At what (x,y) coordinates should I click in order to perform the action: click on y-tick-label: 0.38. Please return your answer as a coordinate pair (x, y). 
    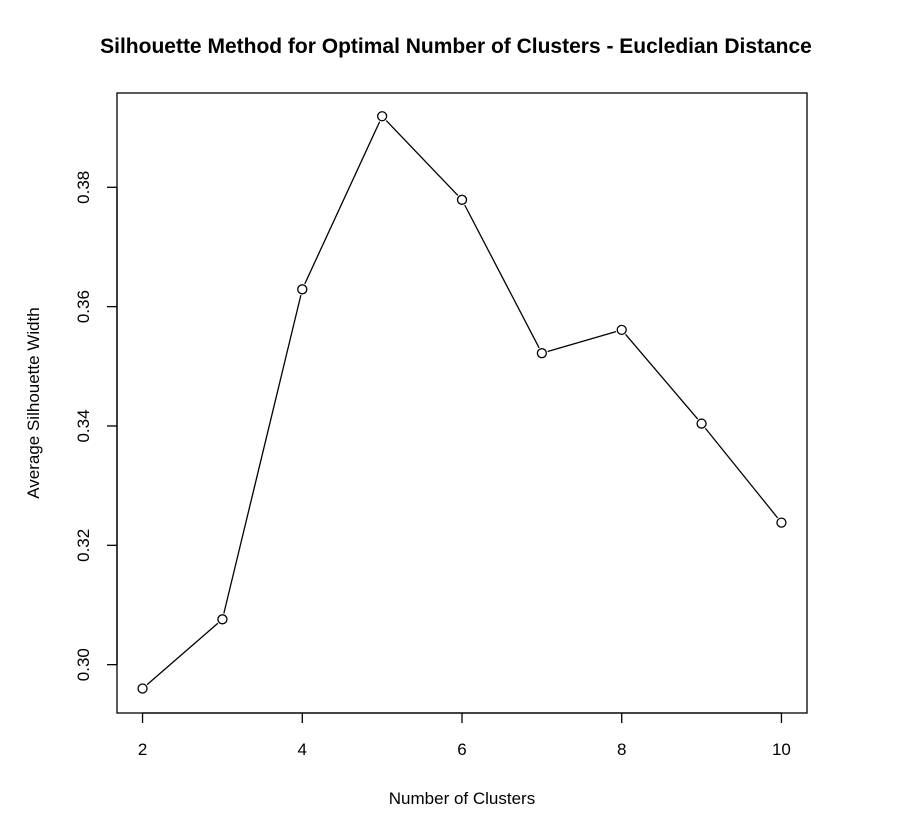
    Looking at the image, I should click on (83, 187).